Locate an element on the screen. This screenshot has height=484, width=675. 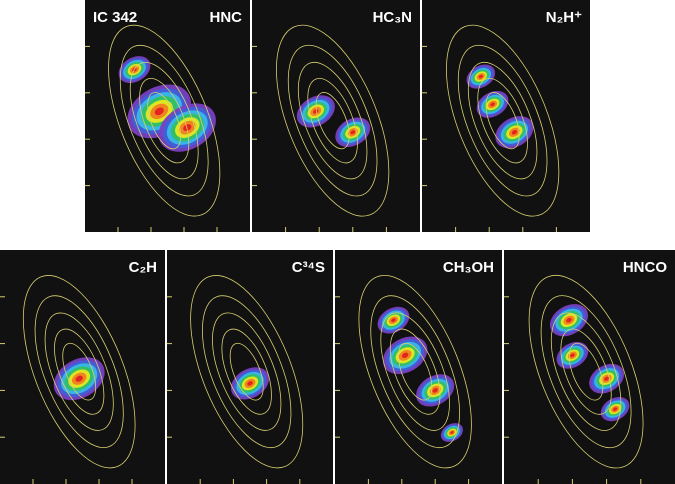
panel-label: C₂H is located at coordinates (143, 267).